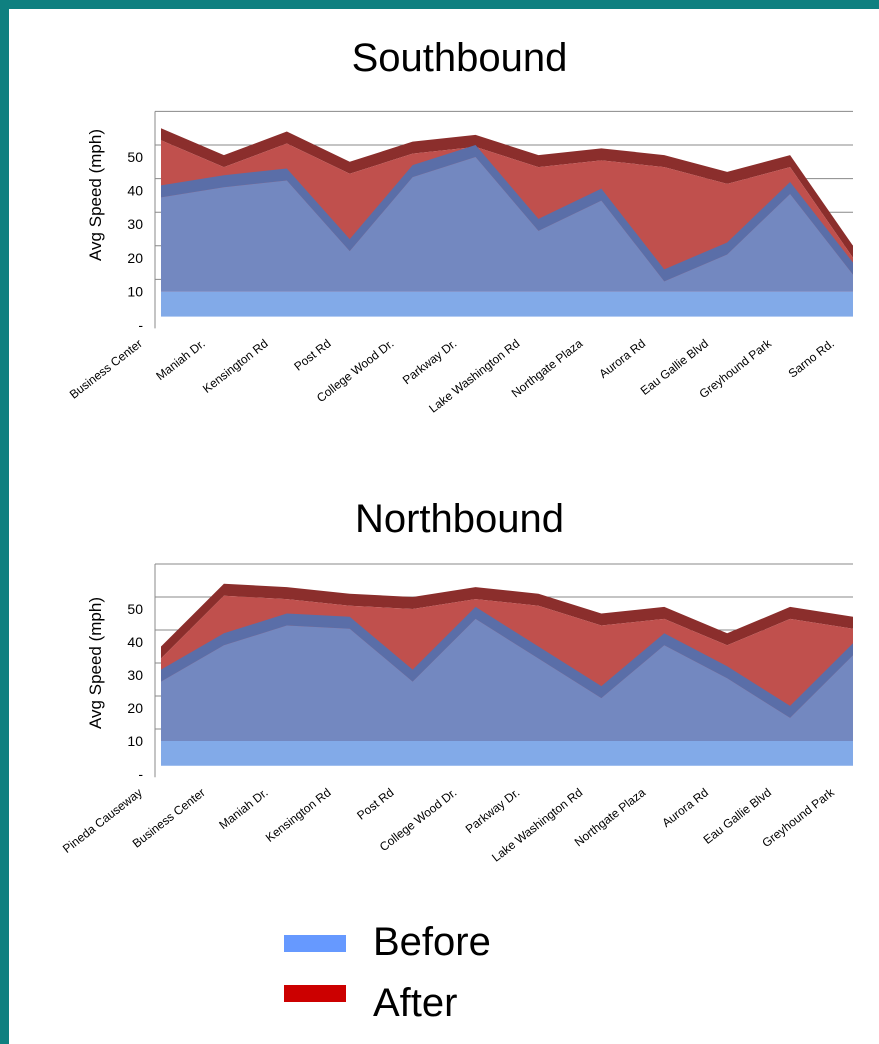  I want to click on frame-top-accent-line, so click(473, 10).